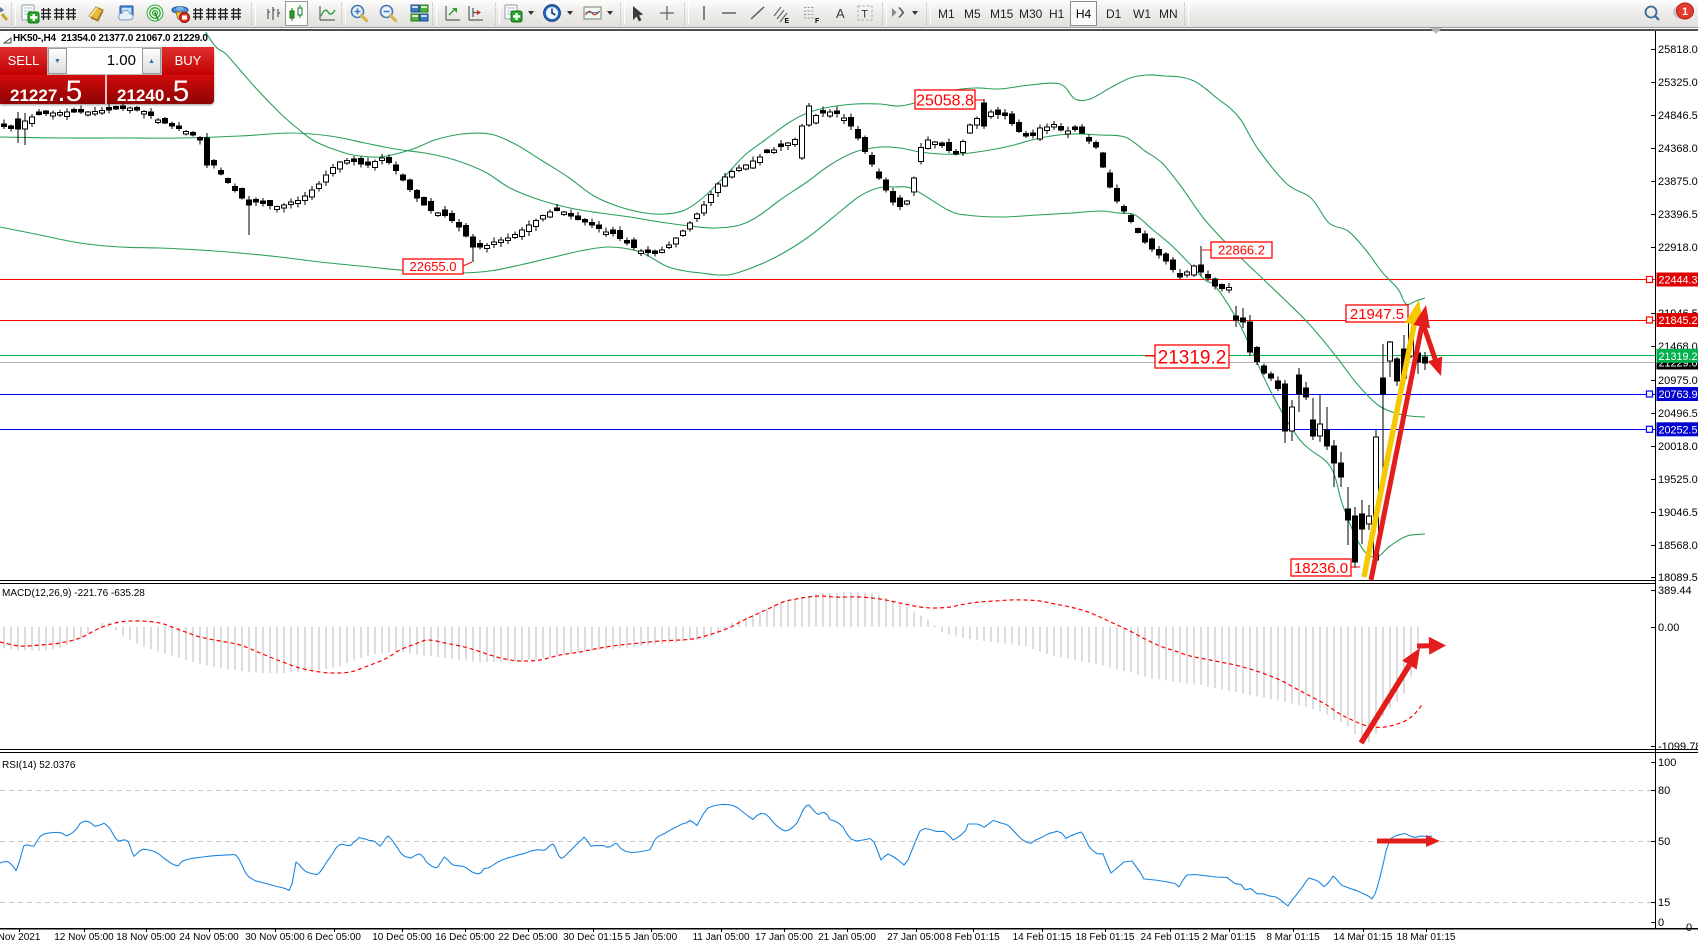  I want to click on svg-text: 12 Nov 05:00, so click(84, 937).